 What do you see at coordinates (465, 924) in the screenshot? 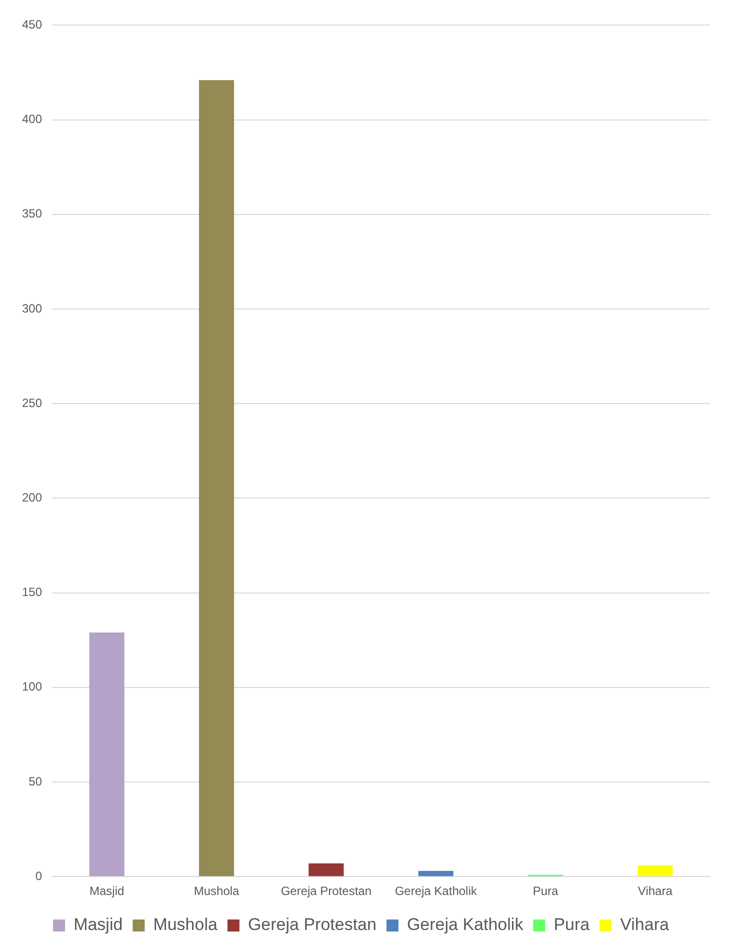
I see `legend-label: Gereja Katholik` at bounding box center [465, 924].